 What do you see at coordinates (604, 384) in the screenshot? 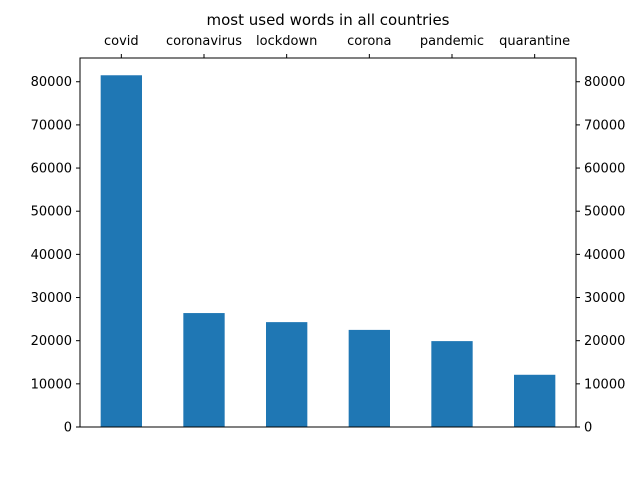
I see `y-tick-label-right-10000: 10000` at bounding box center [604, 384].